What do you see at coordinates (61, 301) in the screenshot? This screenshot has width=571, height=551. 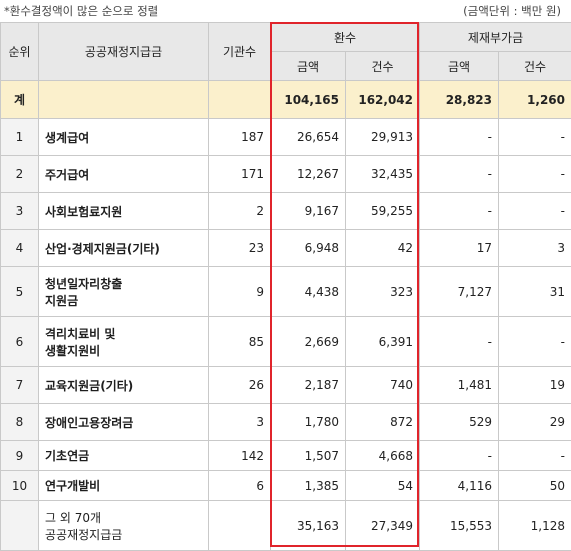 I see `program-name-line2: 지원금` at bounding box center [61, 301].